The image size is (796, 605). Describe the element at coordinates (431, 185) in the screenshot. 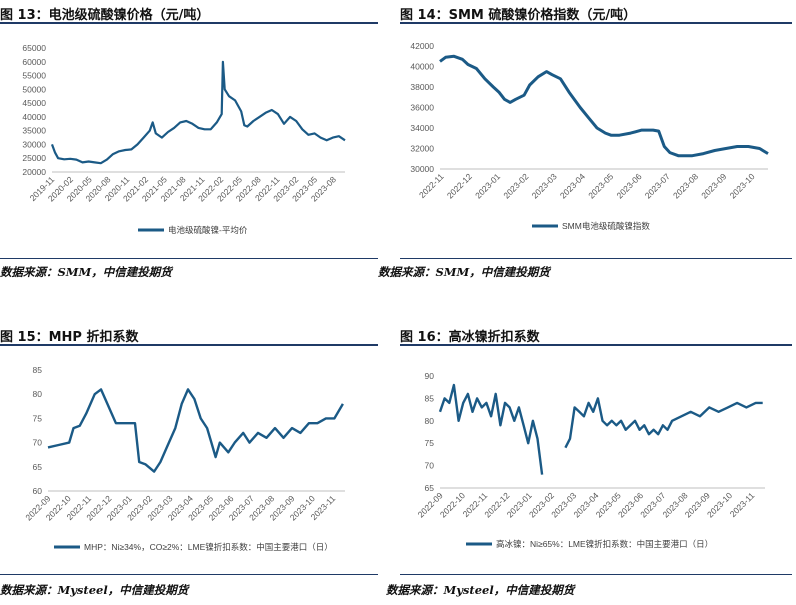

I see `x-tick-label: 2022-11` at that location.